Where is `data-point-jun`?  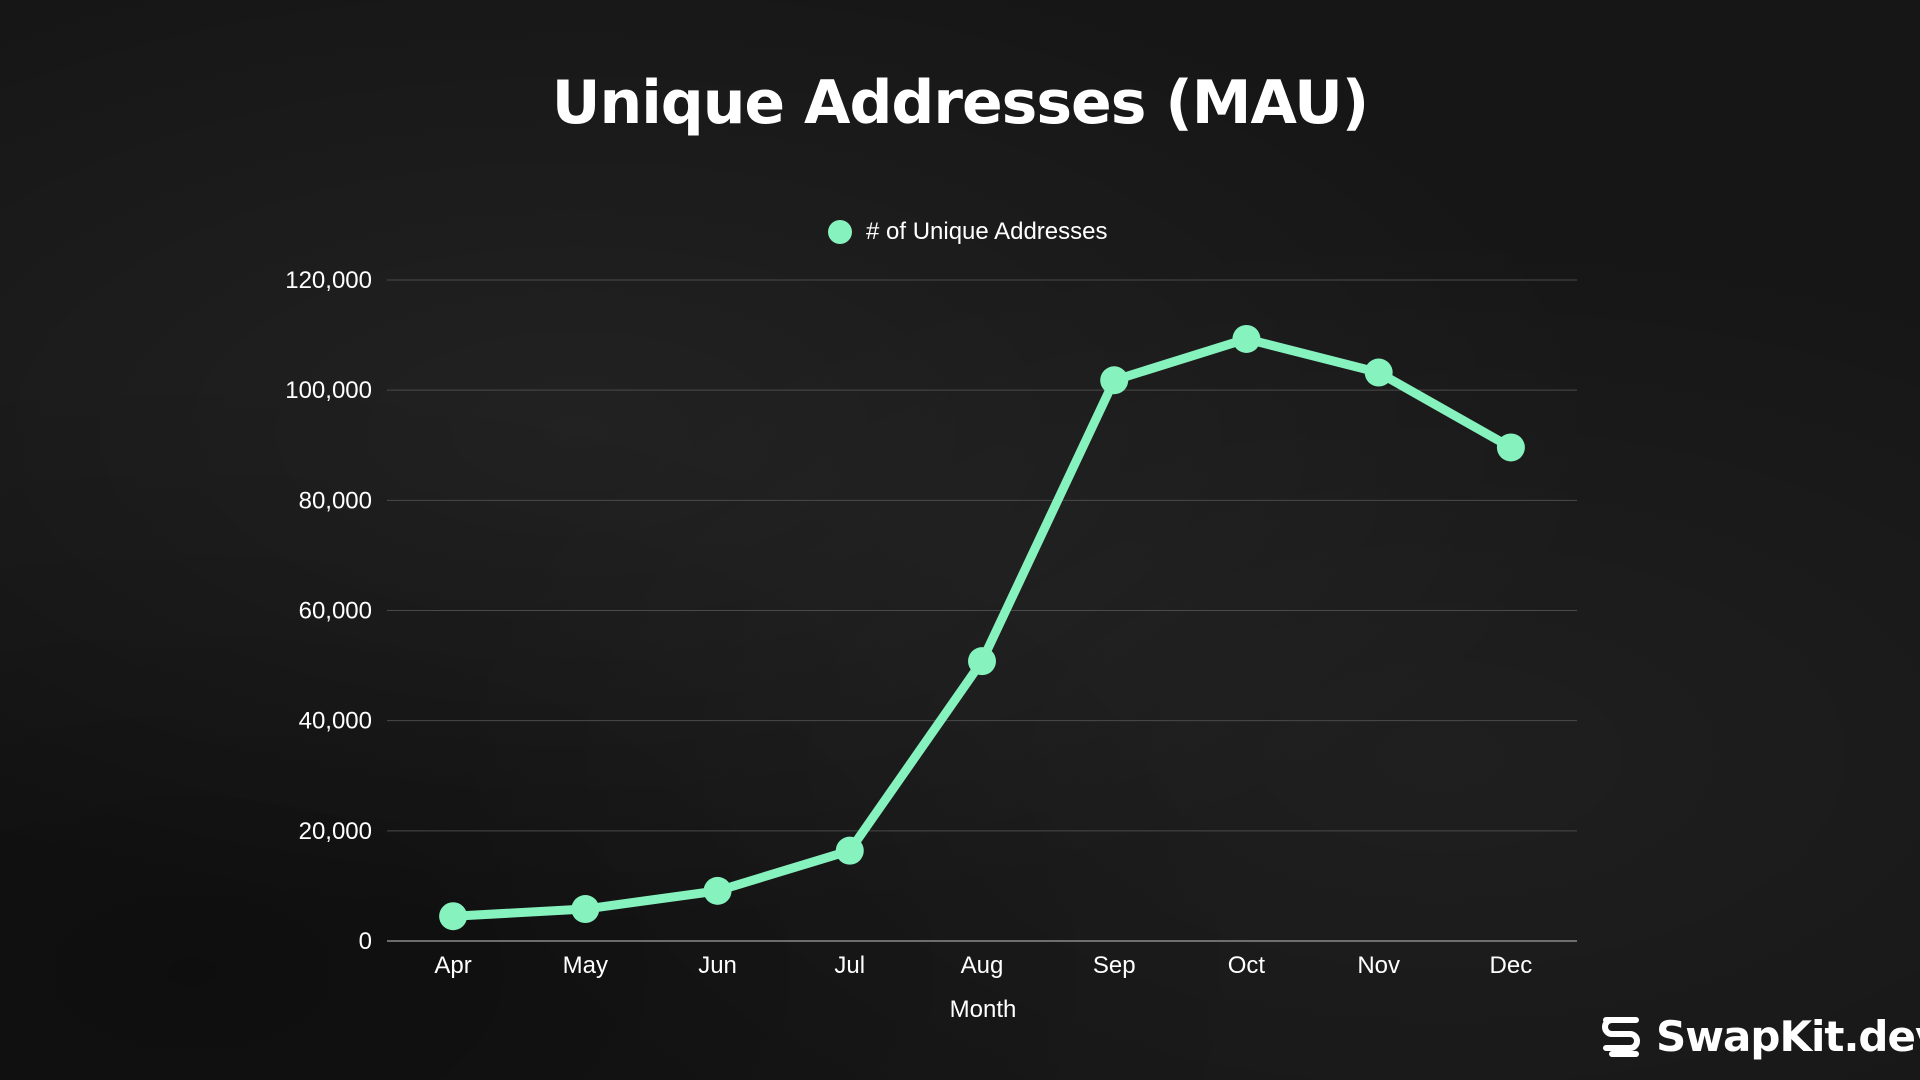 data-point-jun is located at coordinates (717, 890).